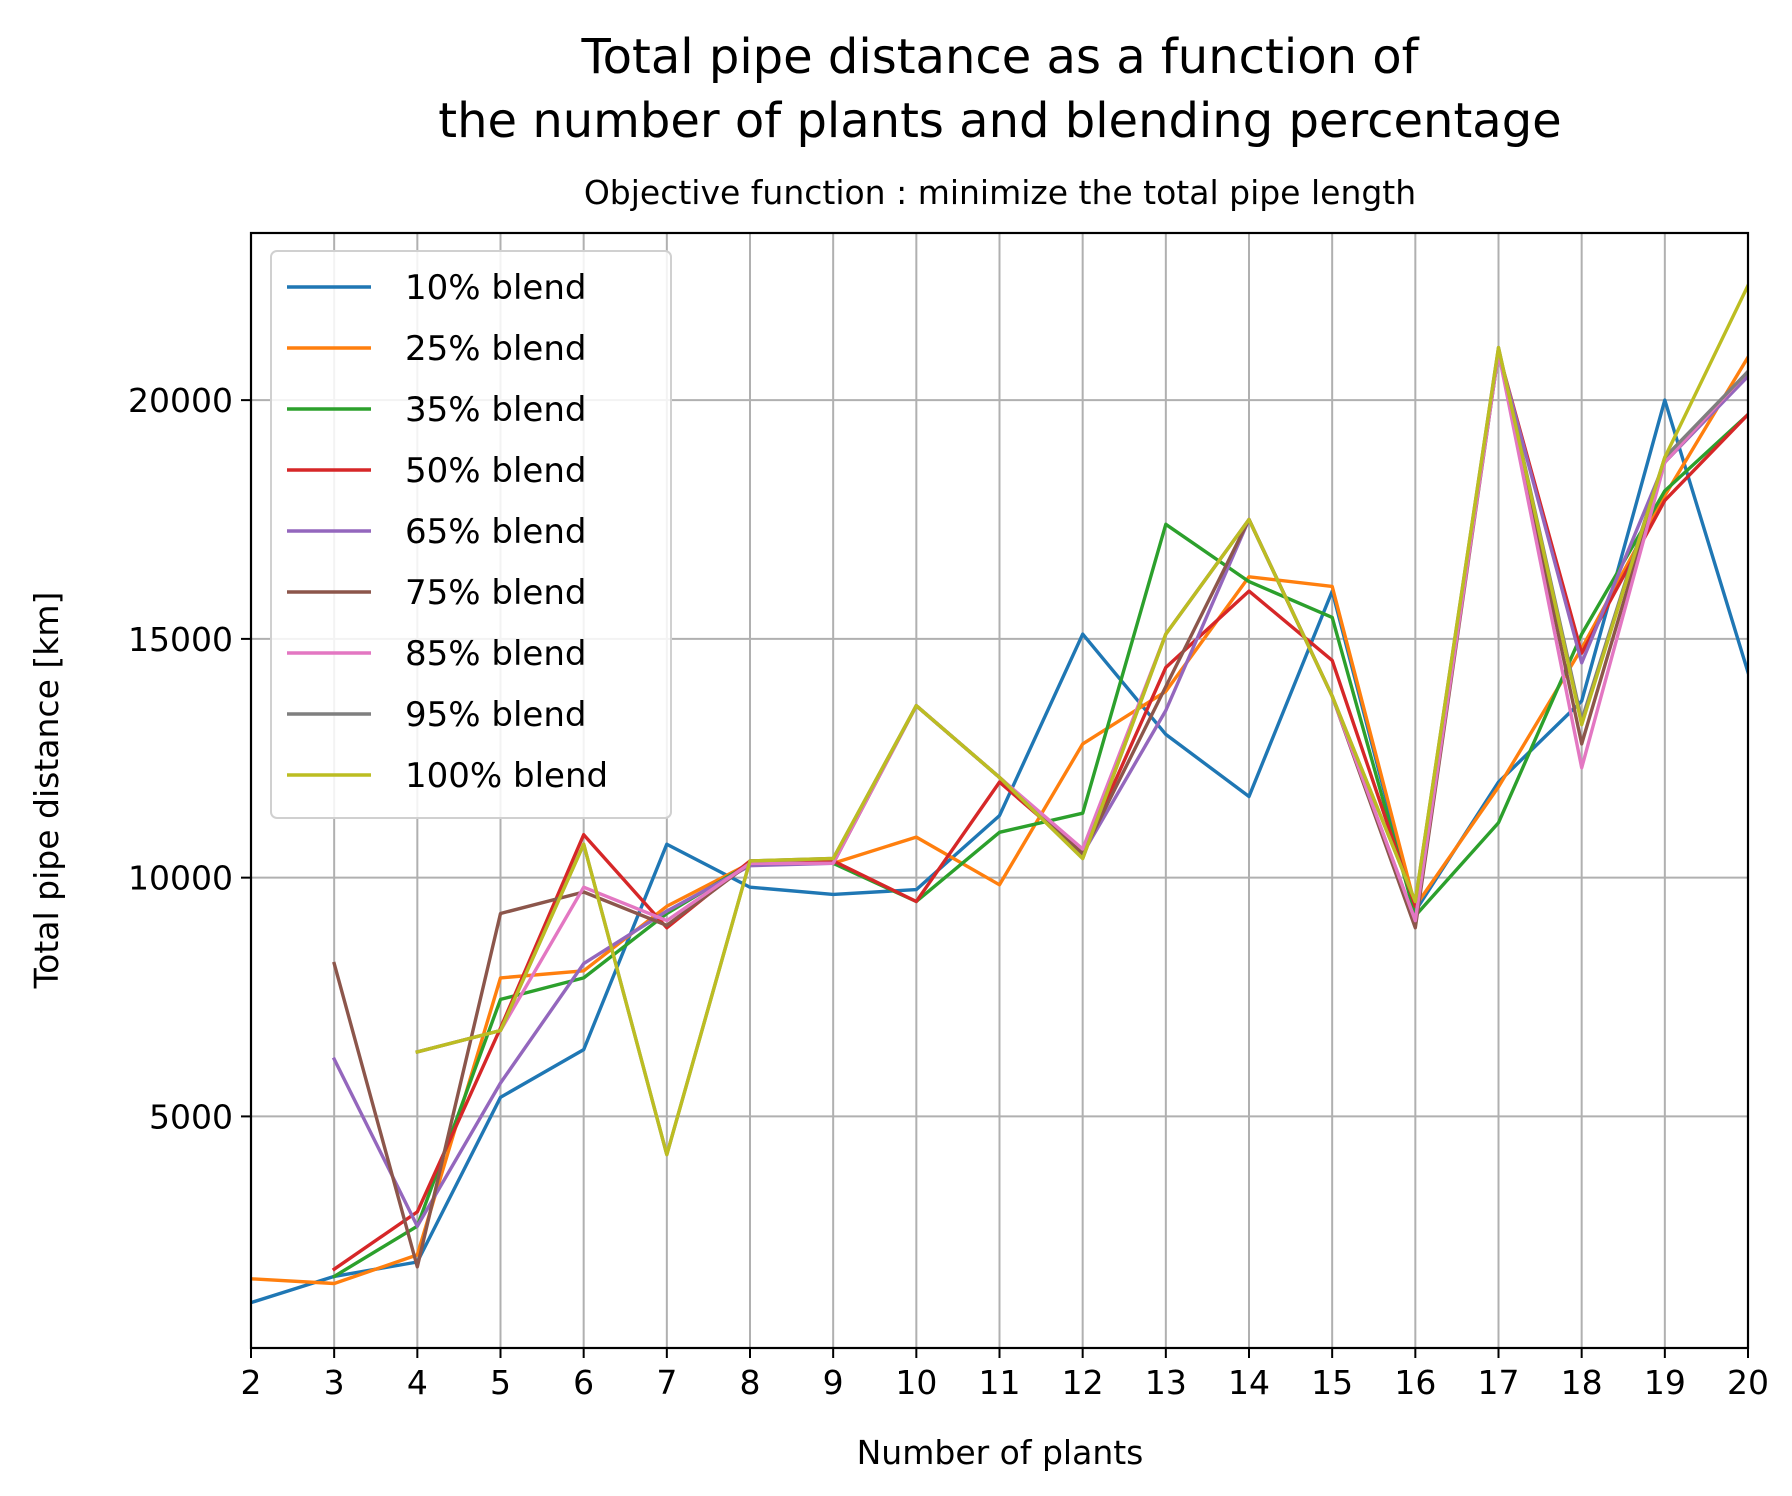 The image size is (1792, 1496). Describe the element at coordinates (251, 1382) in the screenshot. I see `x-tick-label: 2` at that location.